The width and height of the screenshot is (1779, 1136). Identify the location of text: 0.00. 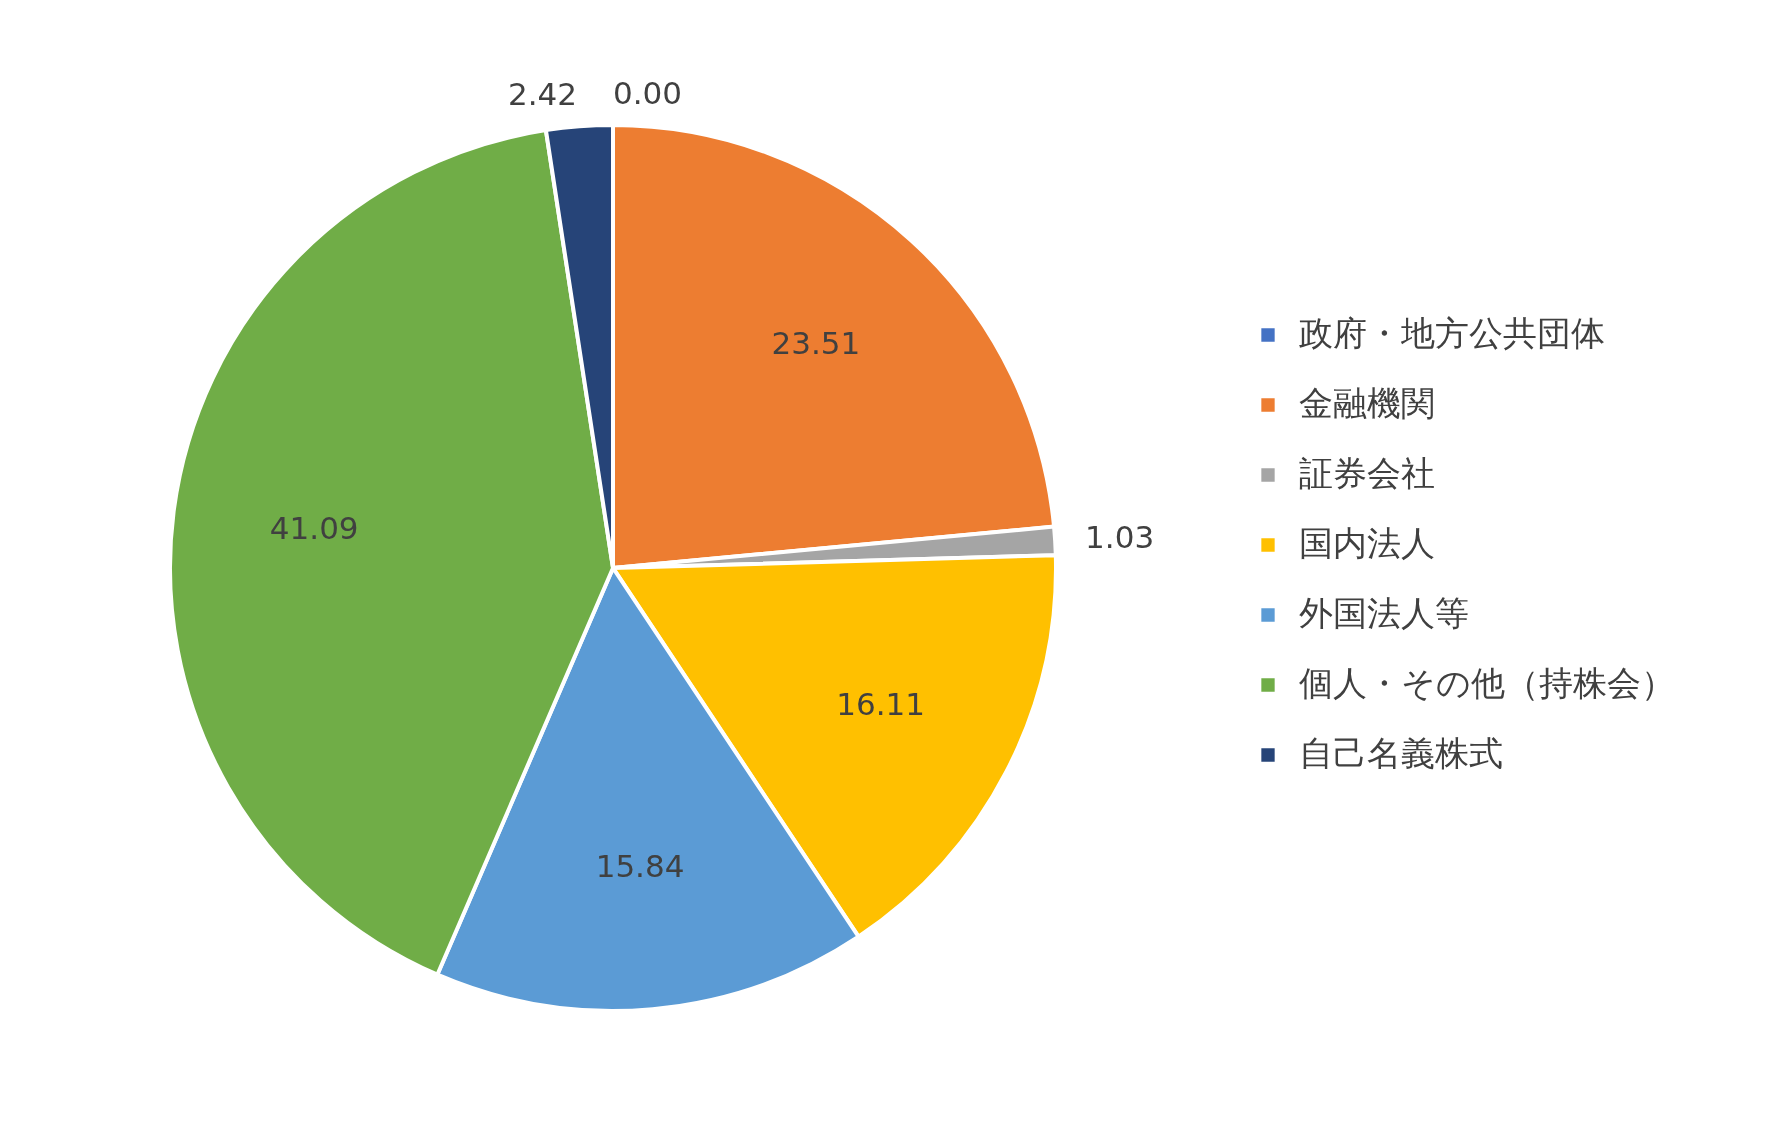
(648, 93).